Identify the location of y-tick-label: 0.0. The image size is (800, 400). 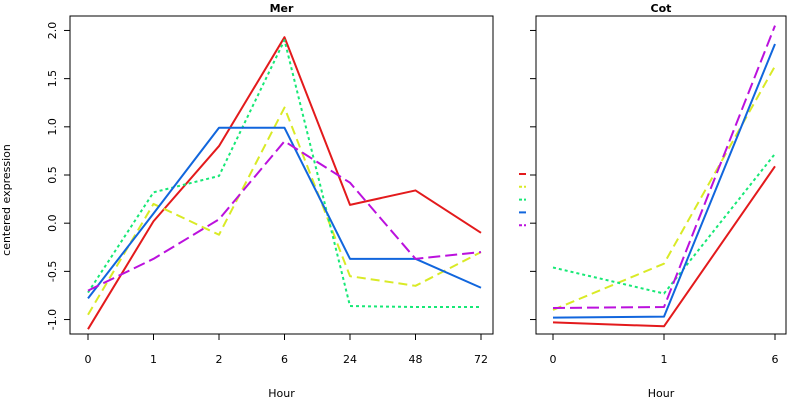
(52, 223).